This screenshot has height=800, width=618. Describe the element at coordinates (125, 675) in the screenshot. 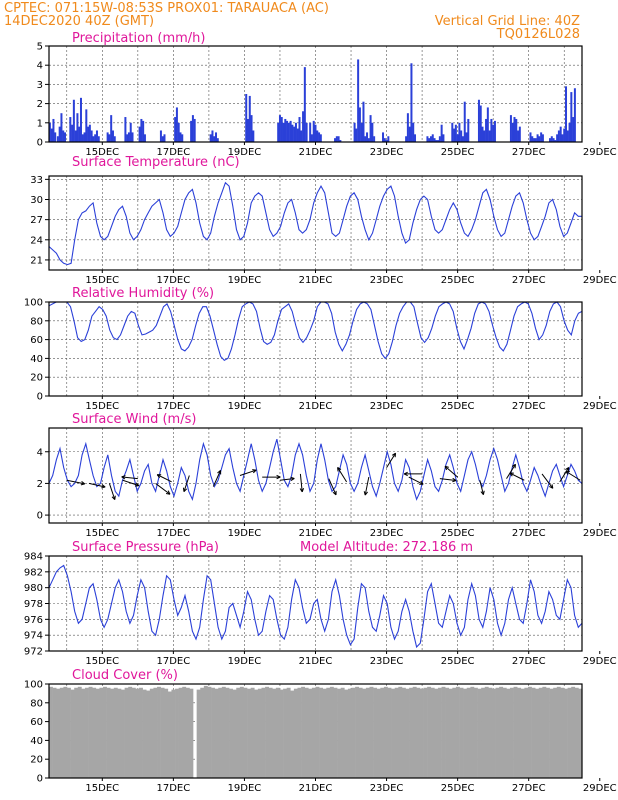

I see `cloud-cover-title: Cloud Cover (%)` at that location.